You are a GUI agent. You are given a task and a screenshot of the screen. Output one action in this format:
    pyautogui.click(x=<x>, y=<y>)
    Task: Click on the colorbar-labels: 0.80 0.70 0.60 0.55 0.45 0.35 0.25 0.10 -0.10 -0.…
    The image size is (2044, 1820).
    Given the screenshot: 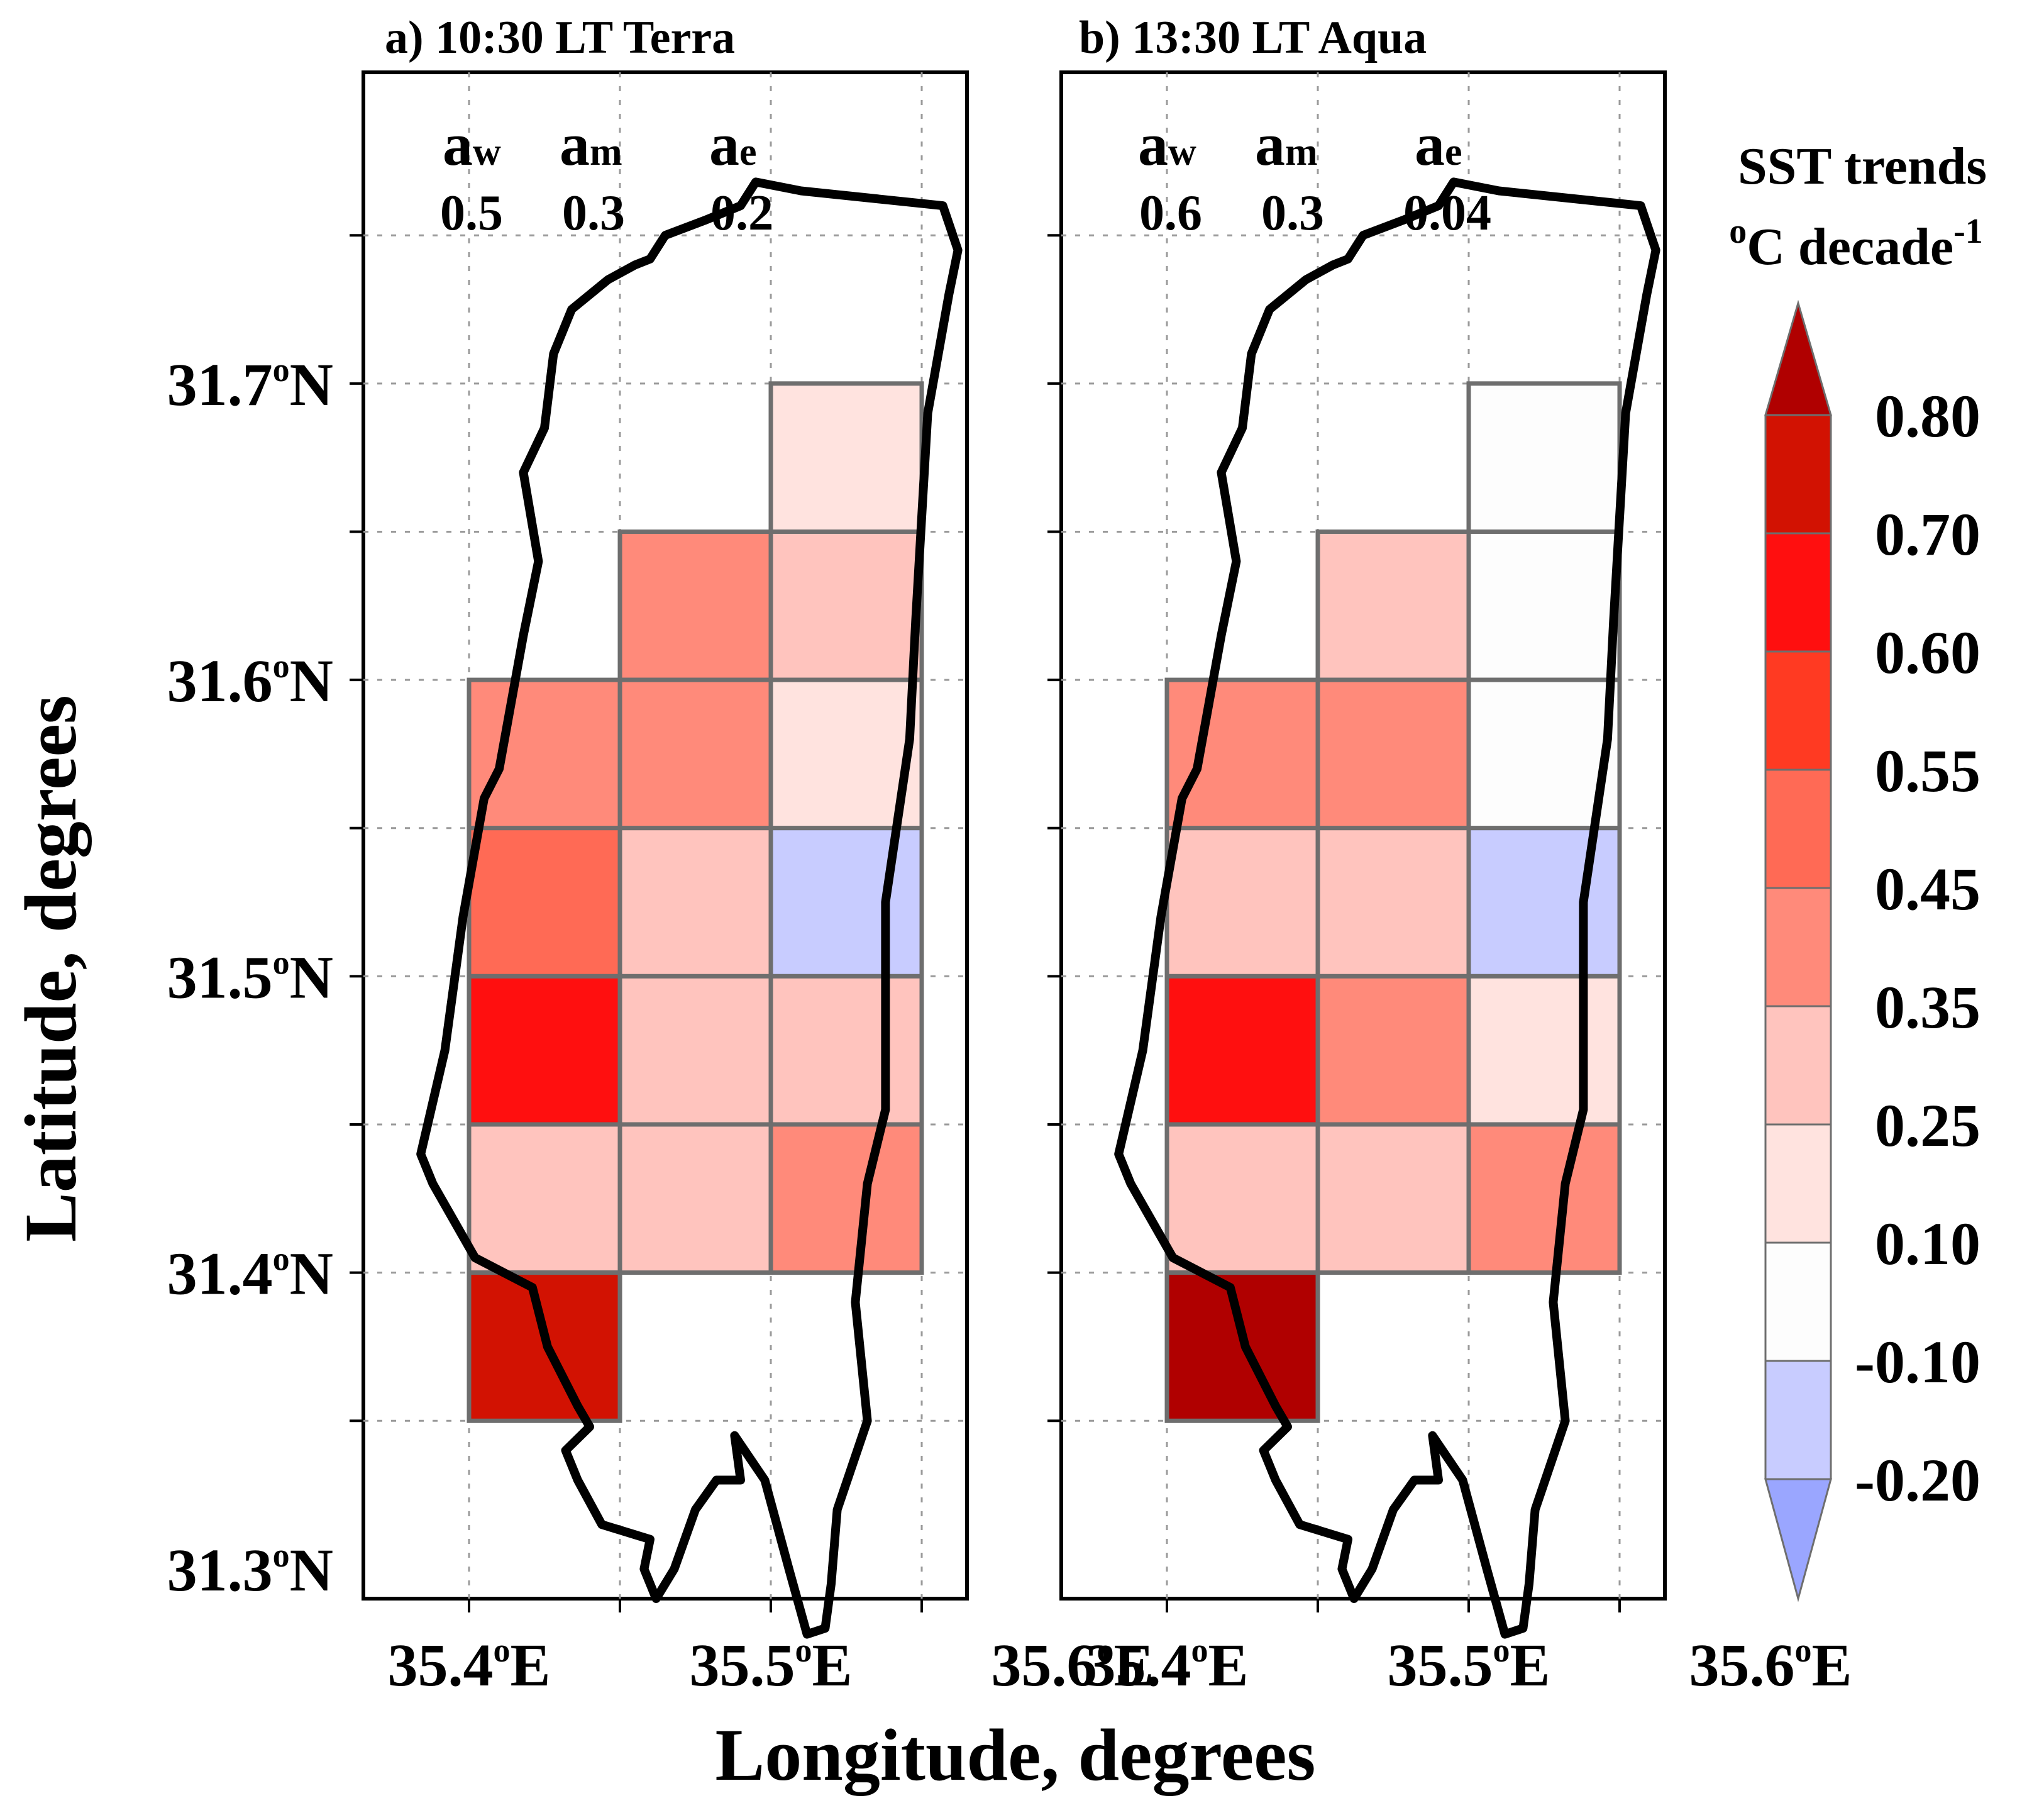 What is the action you would take?
    pyautogui.click(x=1918, y=948)
    